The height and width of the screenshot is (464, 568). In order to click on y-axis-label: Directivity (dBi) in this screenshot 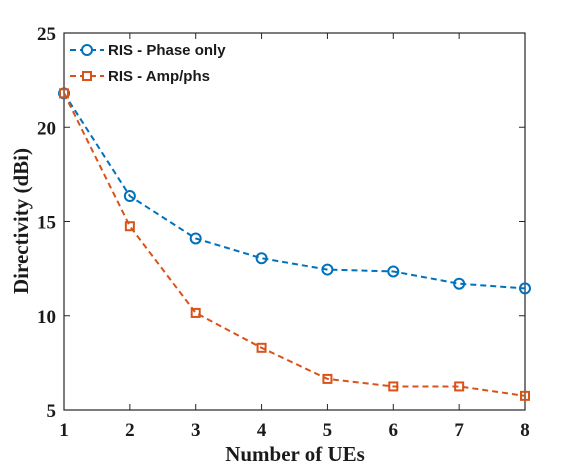, I will do `click(21, 221)`.